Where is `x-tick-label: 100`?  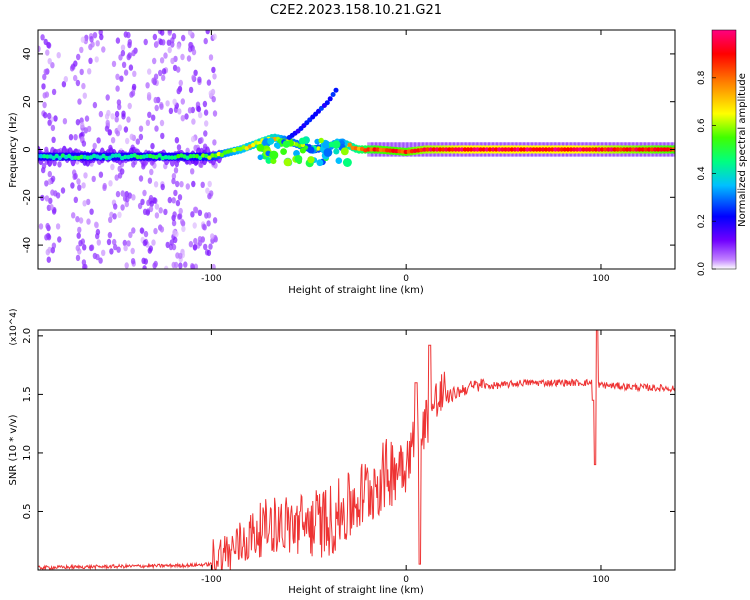
x-tick-label: 100 is located at coordinates (600, 580).